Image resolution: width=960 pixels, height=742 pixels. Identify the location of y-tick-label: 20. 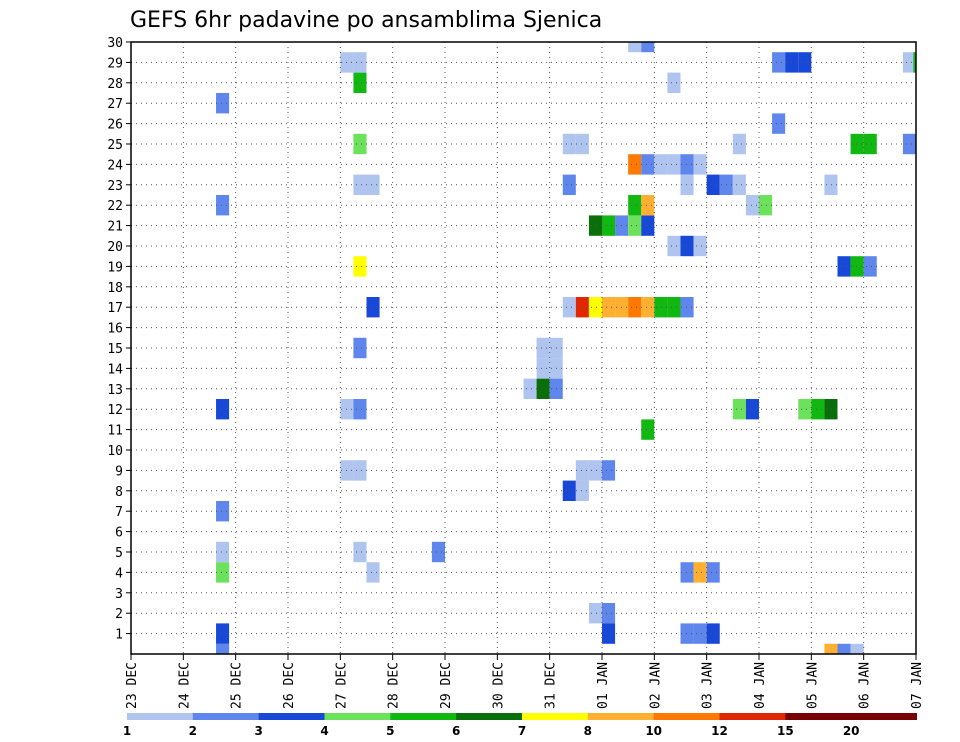
(115, 247).